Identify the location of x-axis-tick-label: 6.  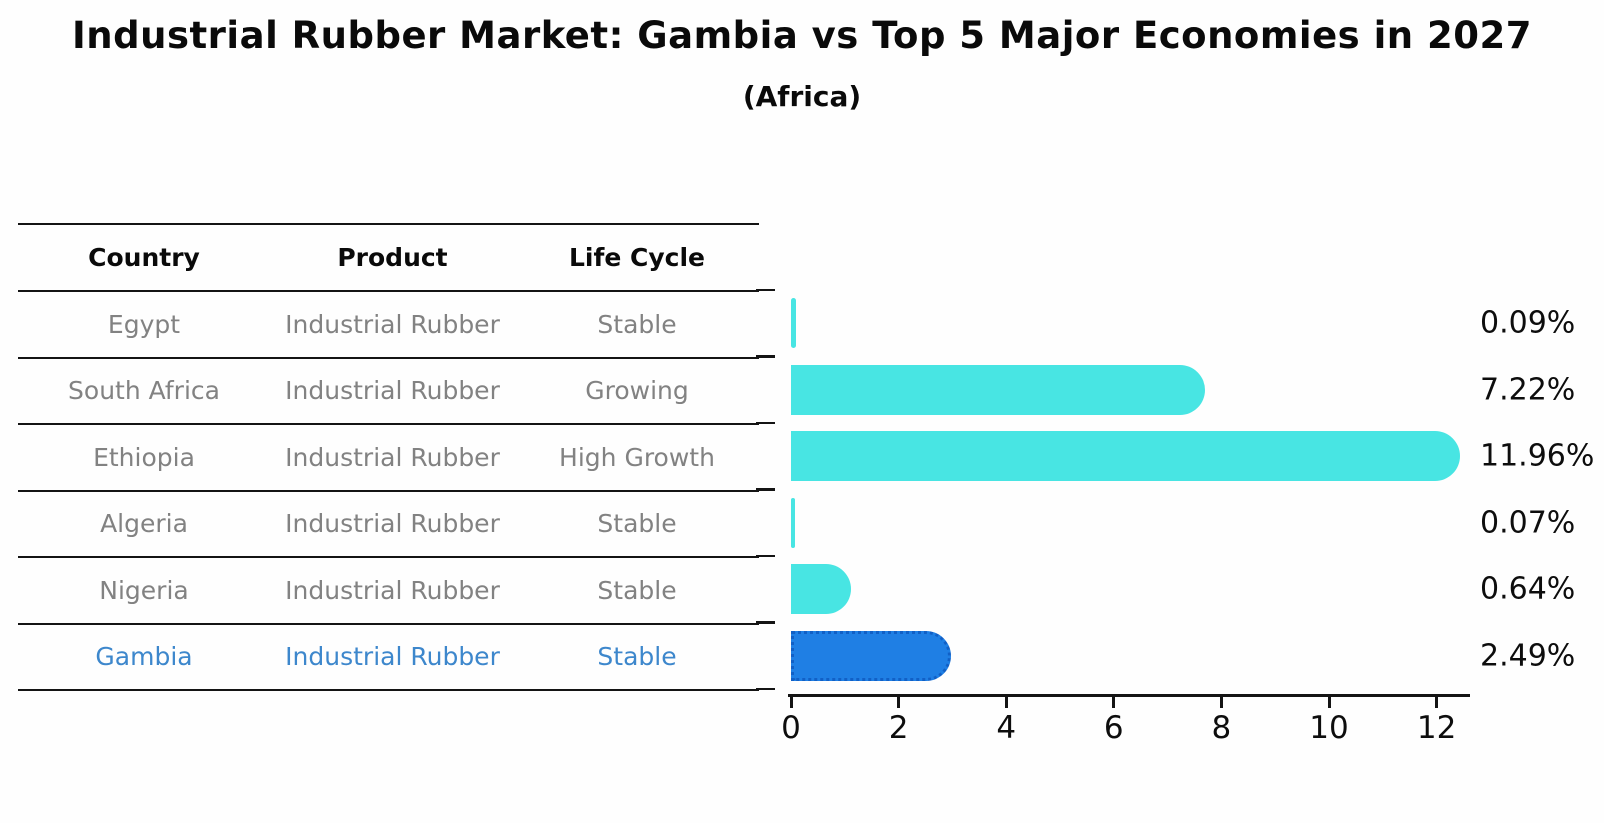
(1113, 728).